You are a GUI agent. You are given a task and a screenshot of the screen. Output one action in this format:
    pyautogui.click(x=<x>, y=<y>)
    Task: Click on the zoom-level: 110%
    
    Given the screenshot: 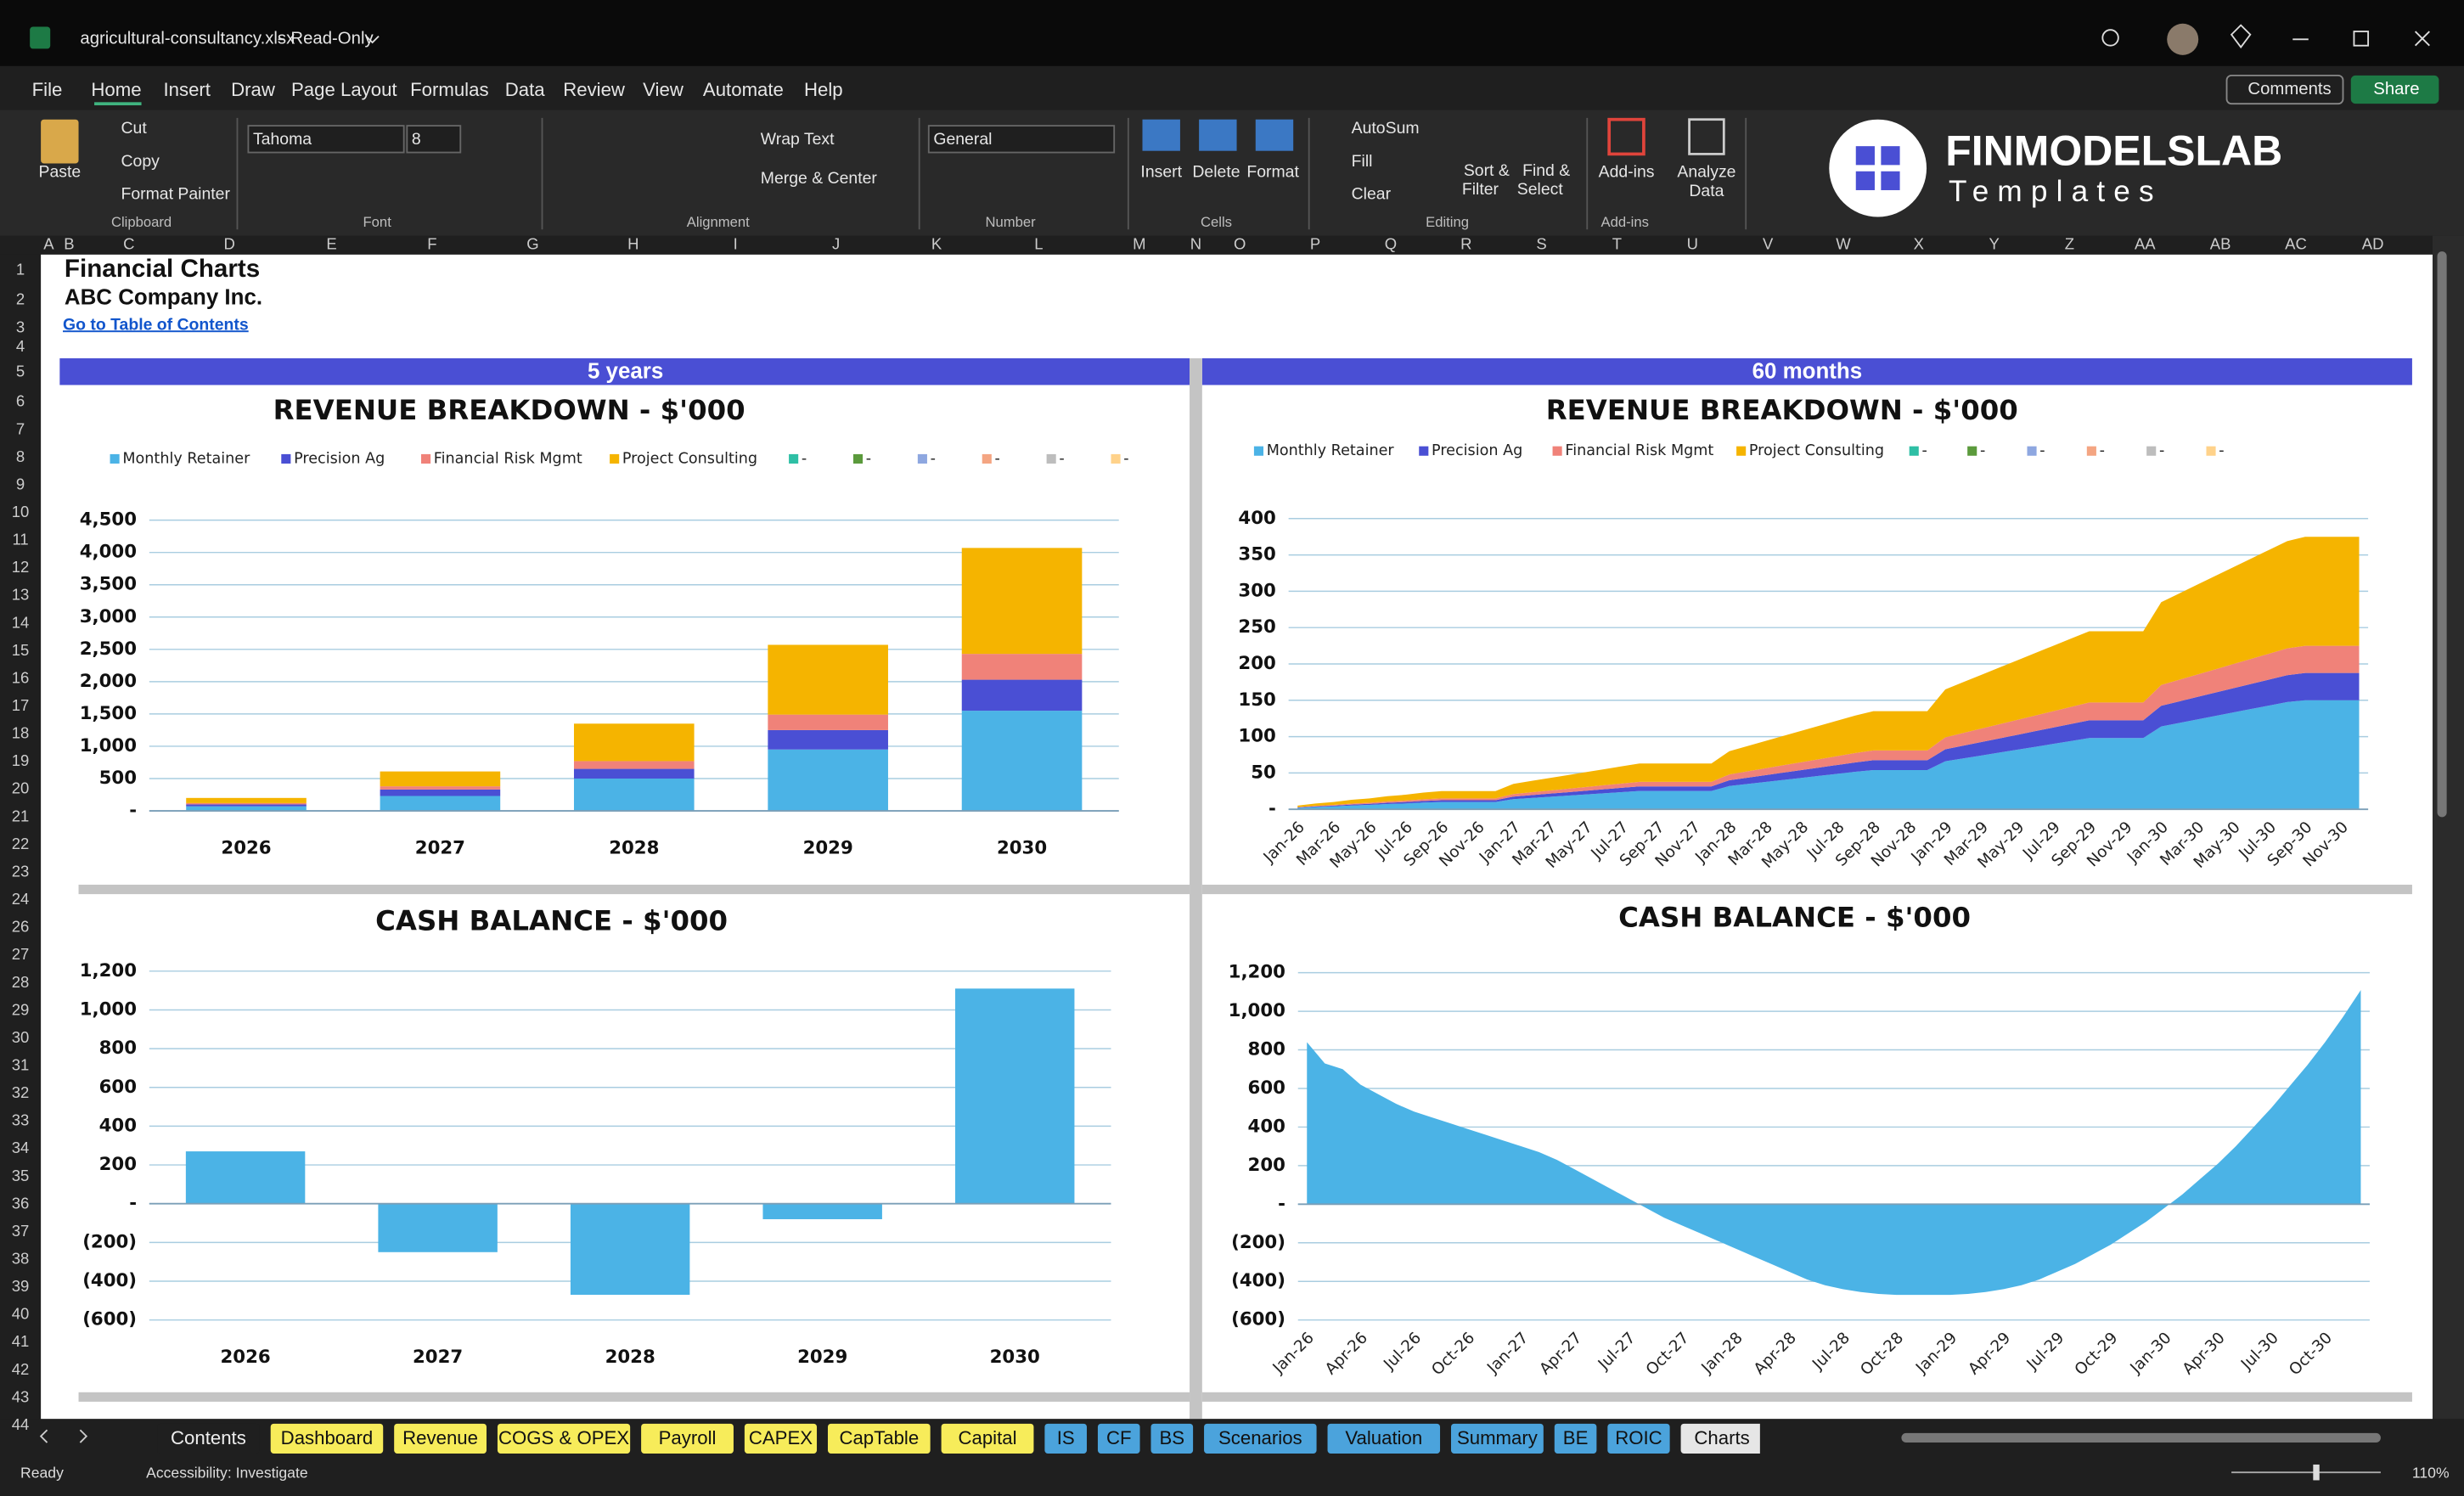 What is the action you would take?
    pyautogui.click(x=2431, y=1473)
    